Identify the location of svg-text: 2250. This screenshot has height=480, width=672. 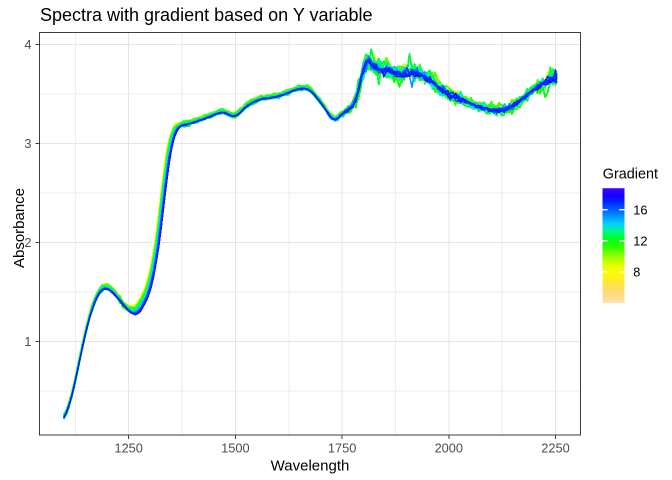
(555, 448).